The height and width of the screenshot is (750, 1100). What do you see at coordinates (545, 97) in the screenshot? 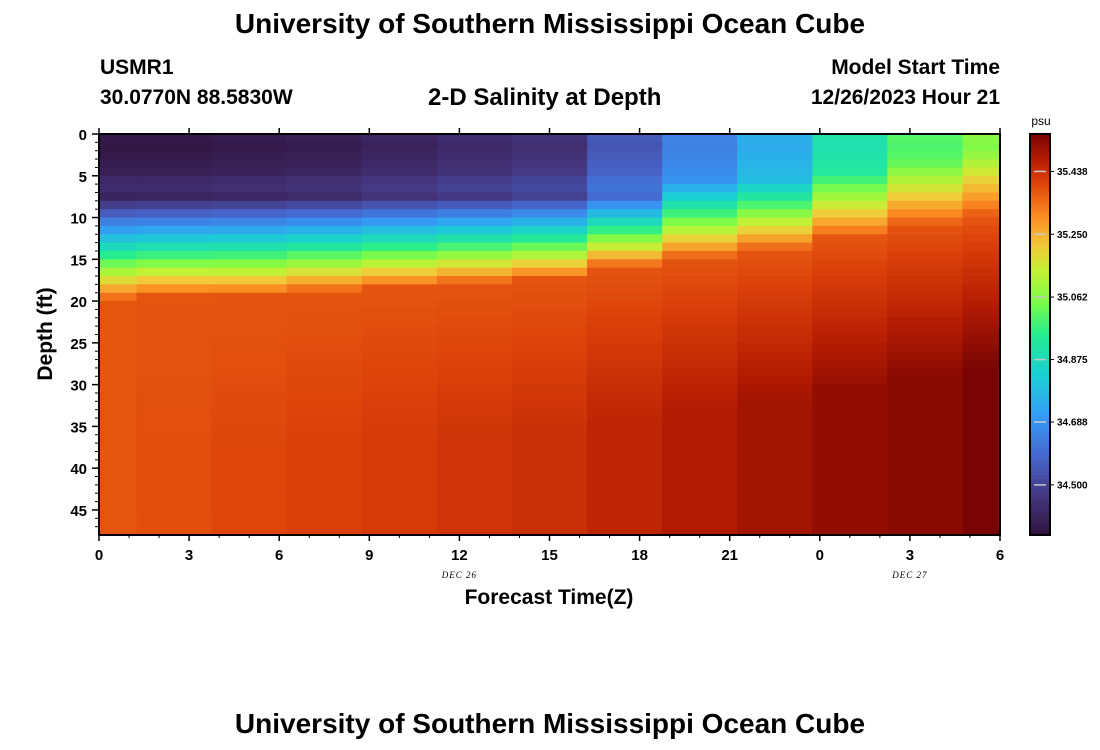
I see `plot-subtitle: 2-D Salinity at Depth` at bounding box center [545, 97].